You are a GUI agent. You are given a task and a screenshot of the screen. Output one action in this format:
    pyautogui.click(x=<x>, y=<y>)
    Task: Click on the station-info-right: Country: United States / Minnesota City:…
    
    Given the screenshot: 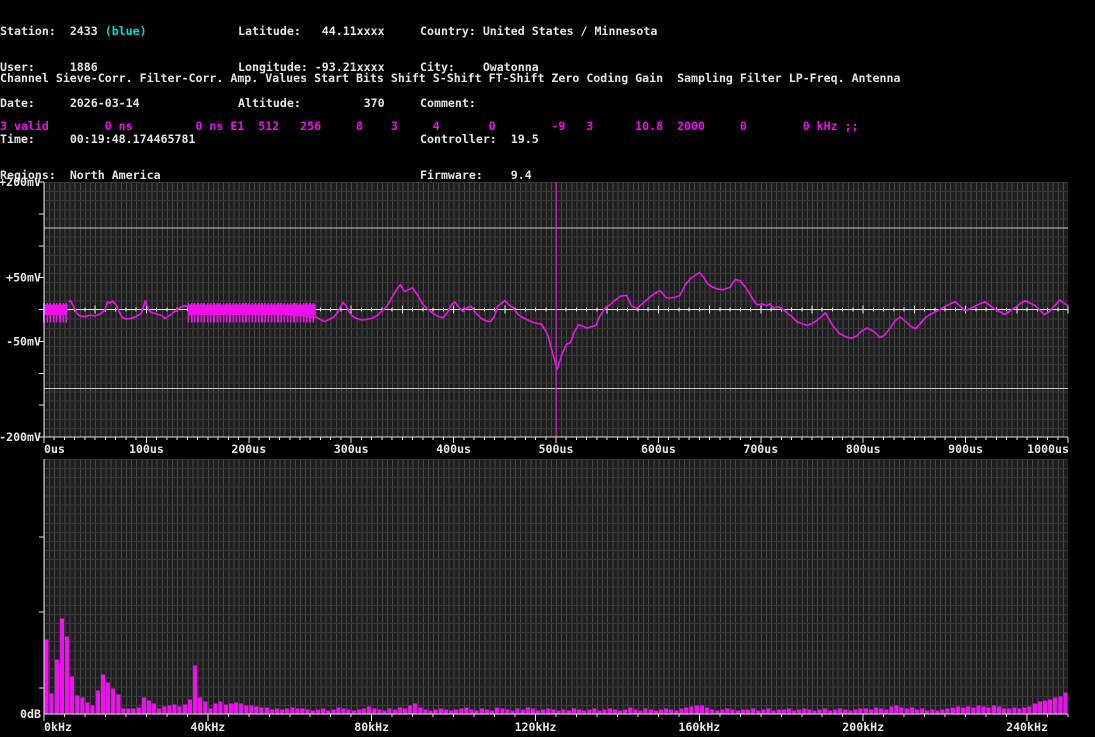 What is the action you would take?
    pyautogui.click(x=538, y=103)
    